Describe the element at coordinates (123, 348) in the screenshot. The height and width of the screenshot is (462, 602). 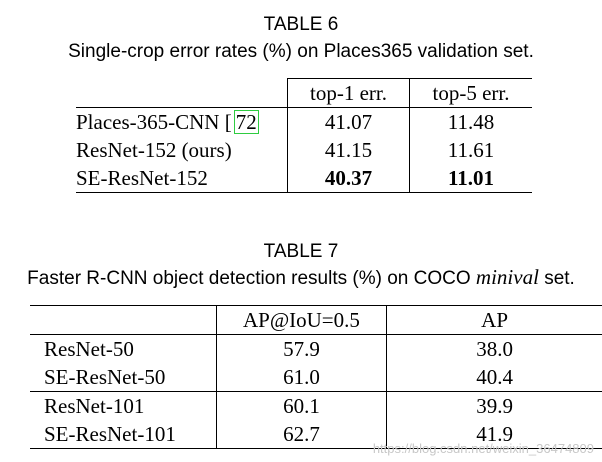
I see `model-name: ResNet-50` at that location.